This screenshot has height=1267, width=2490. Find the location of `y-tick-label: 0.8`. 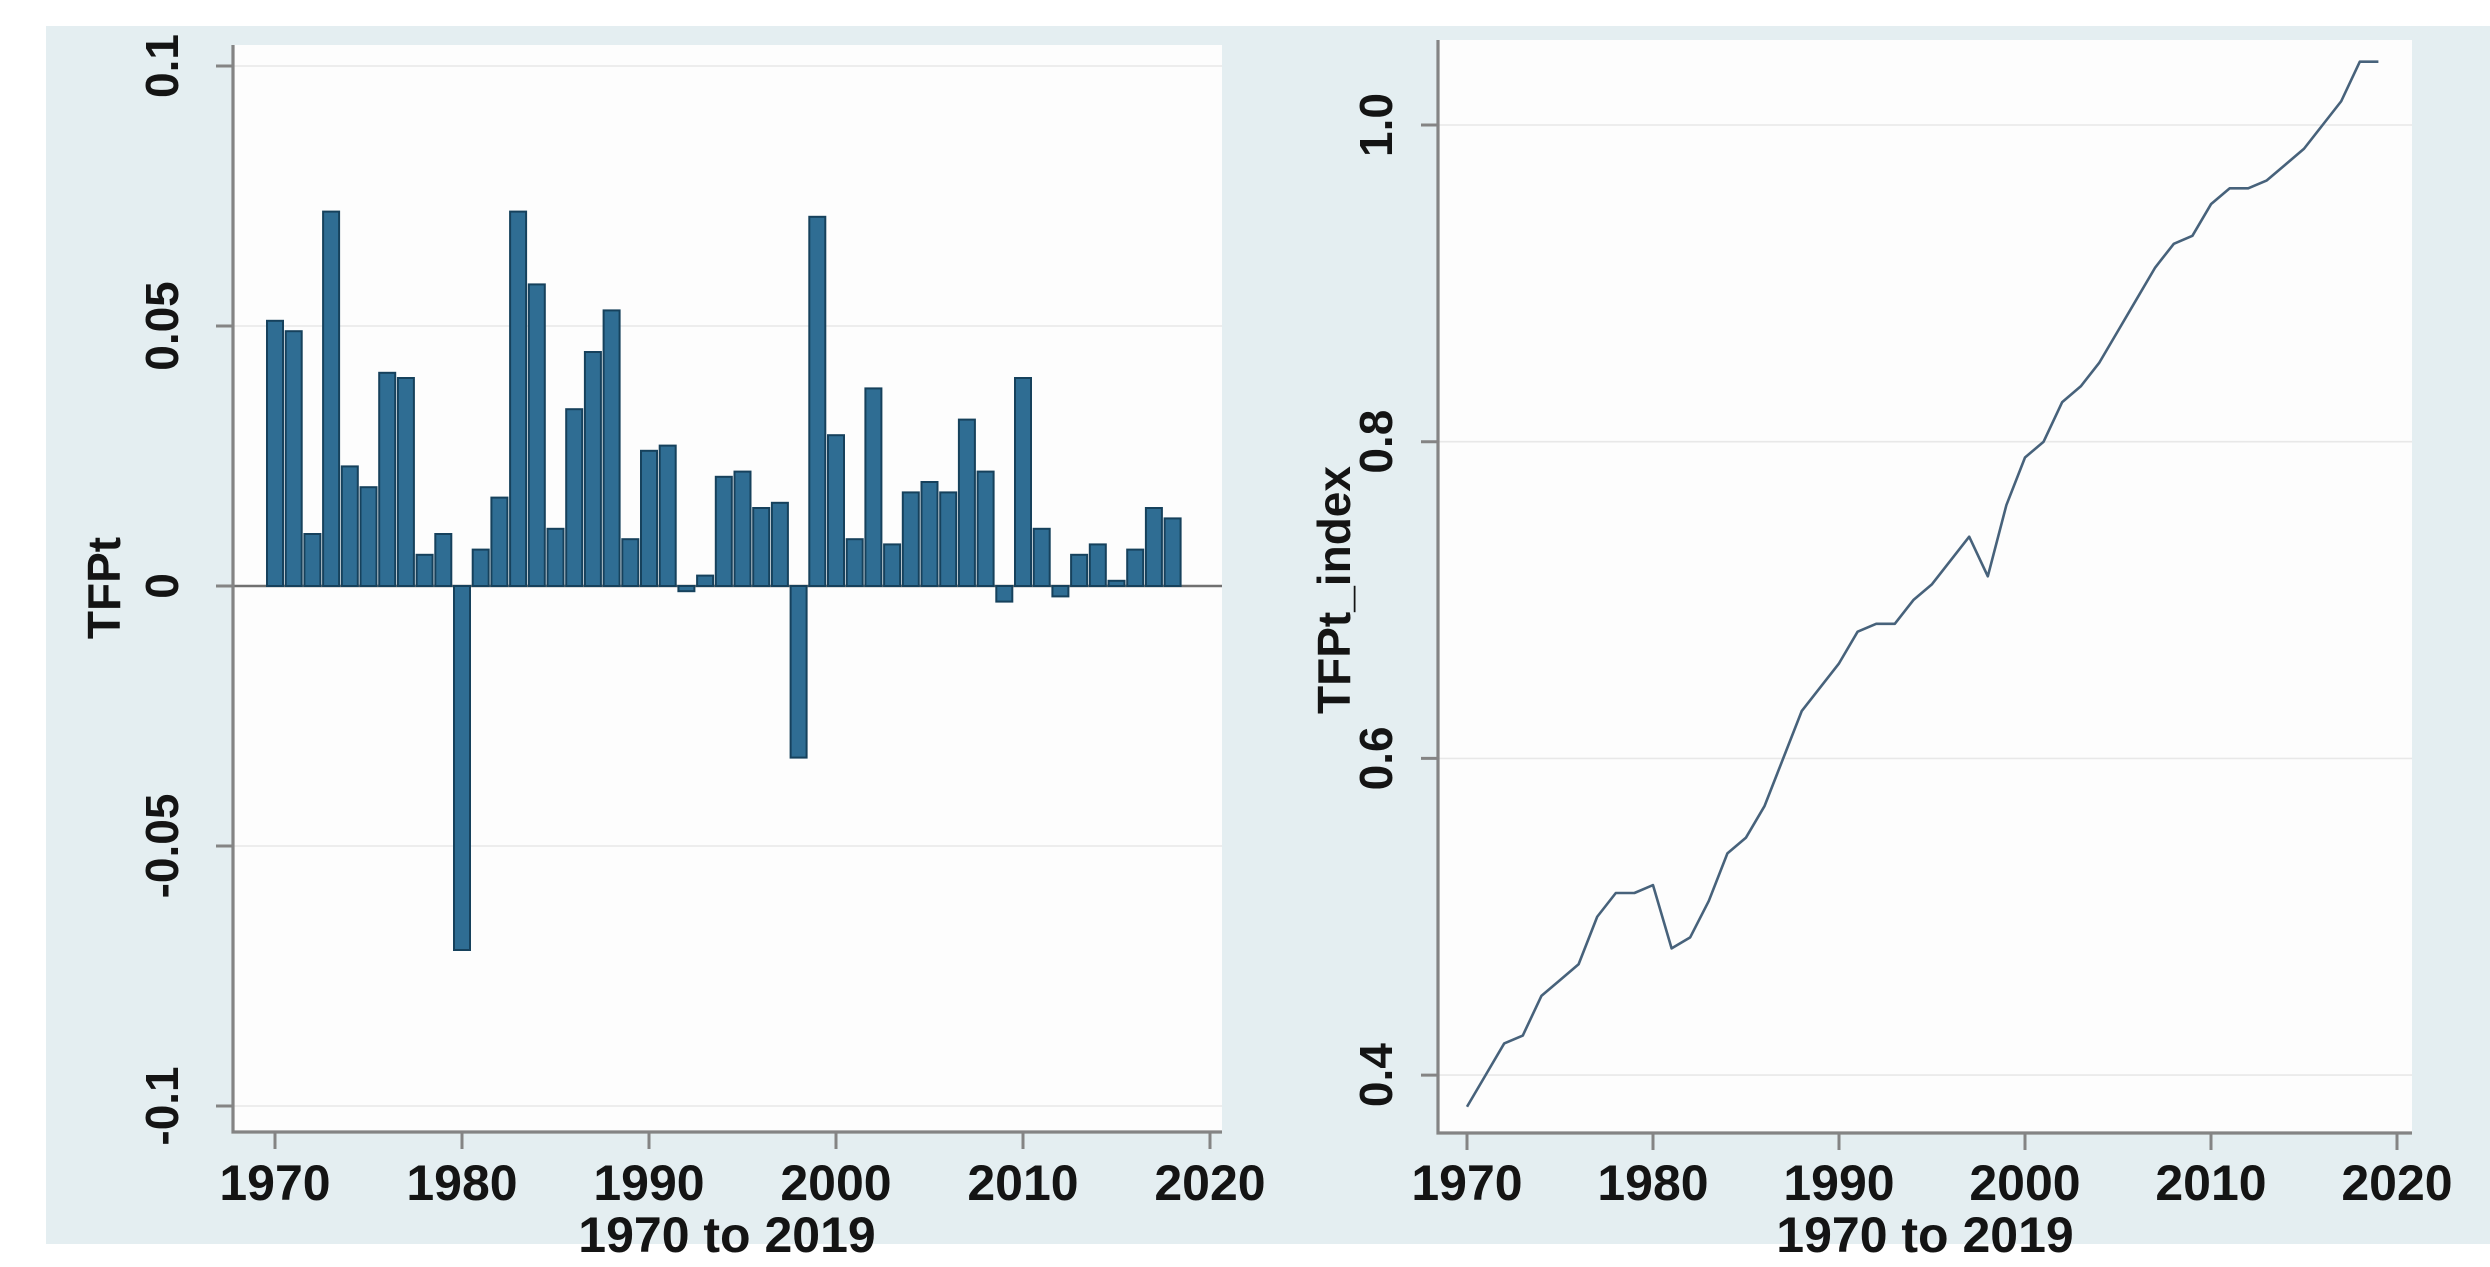

y-tick-label: 0.8 is located at coordinates (1376, 442).